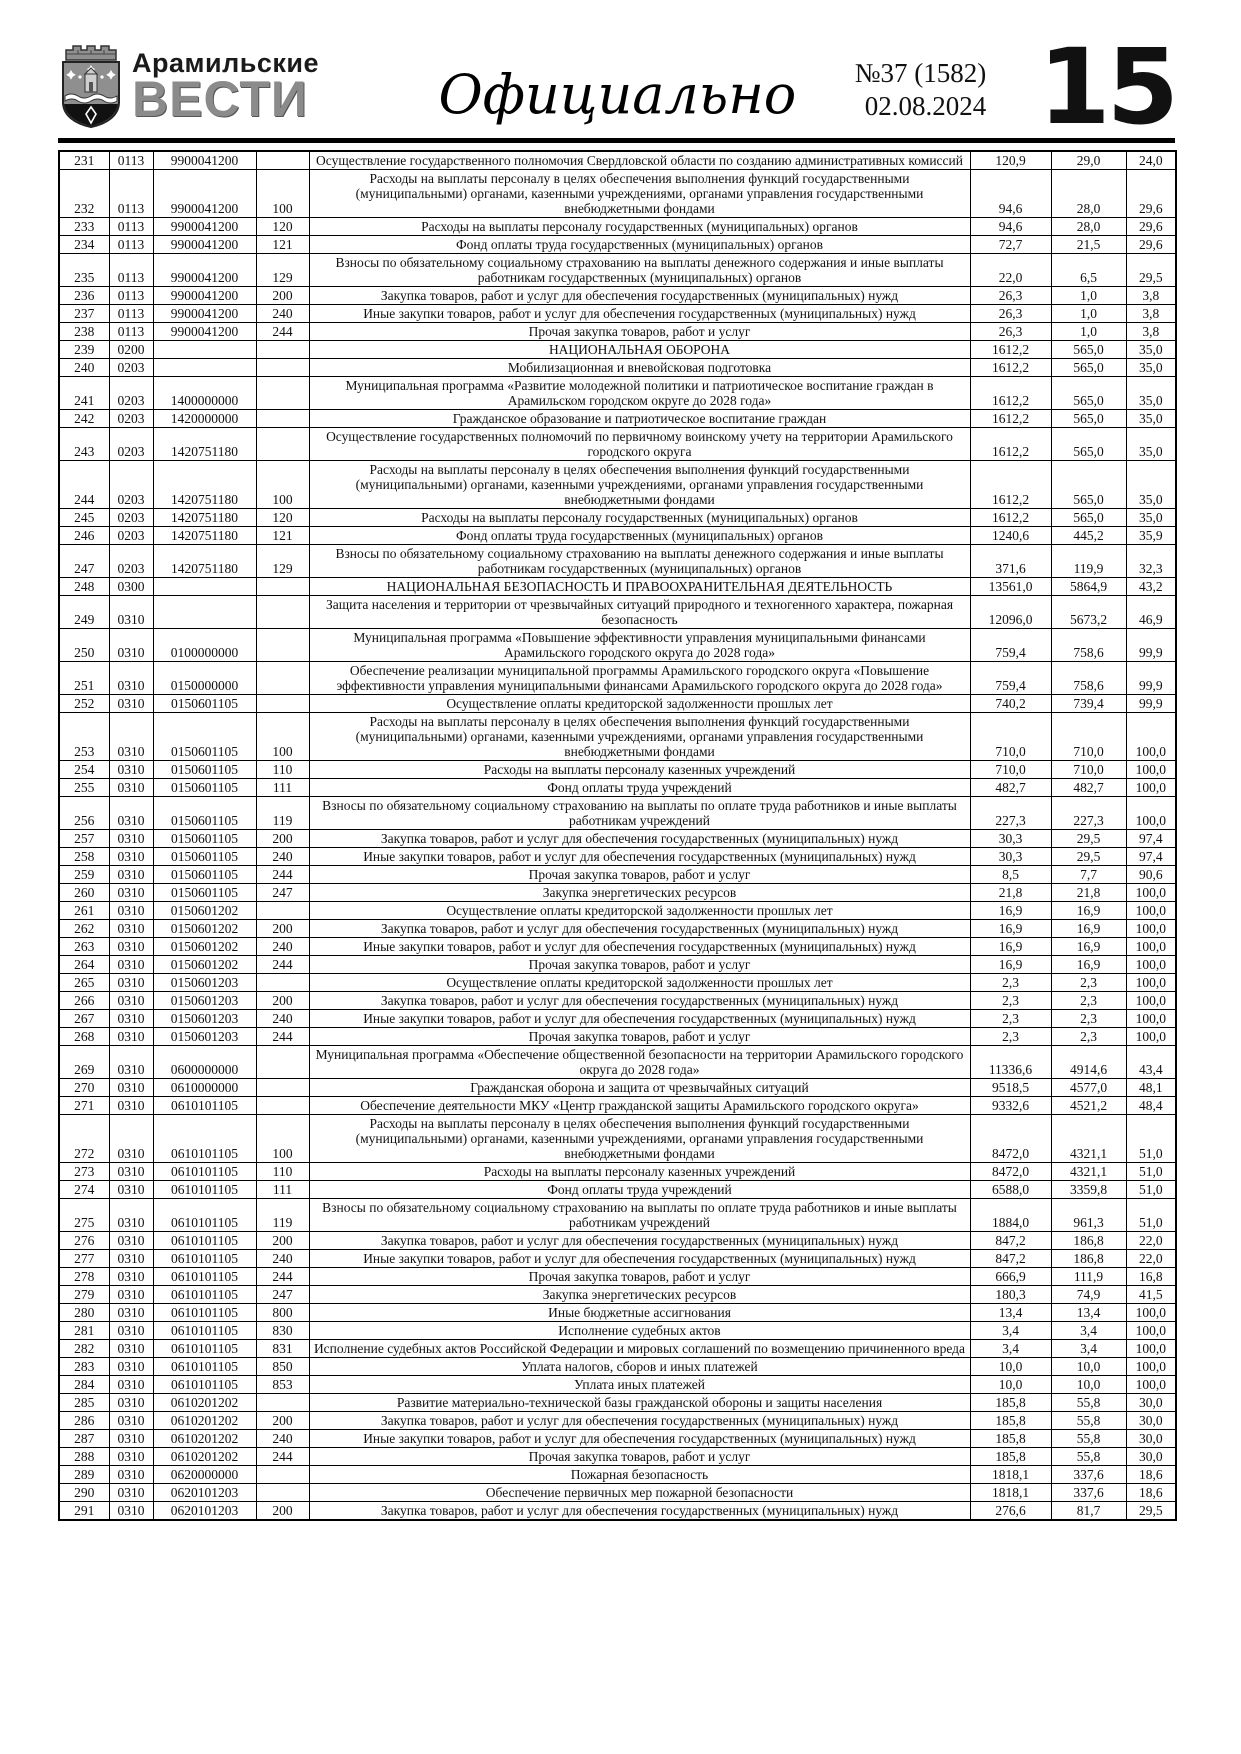  Describe the element at coordinates (1151, 1474) in the screenshot. I see `percent-cell: 18,6` at that location.